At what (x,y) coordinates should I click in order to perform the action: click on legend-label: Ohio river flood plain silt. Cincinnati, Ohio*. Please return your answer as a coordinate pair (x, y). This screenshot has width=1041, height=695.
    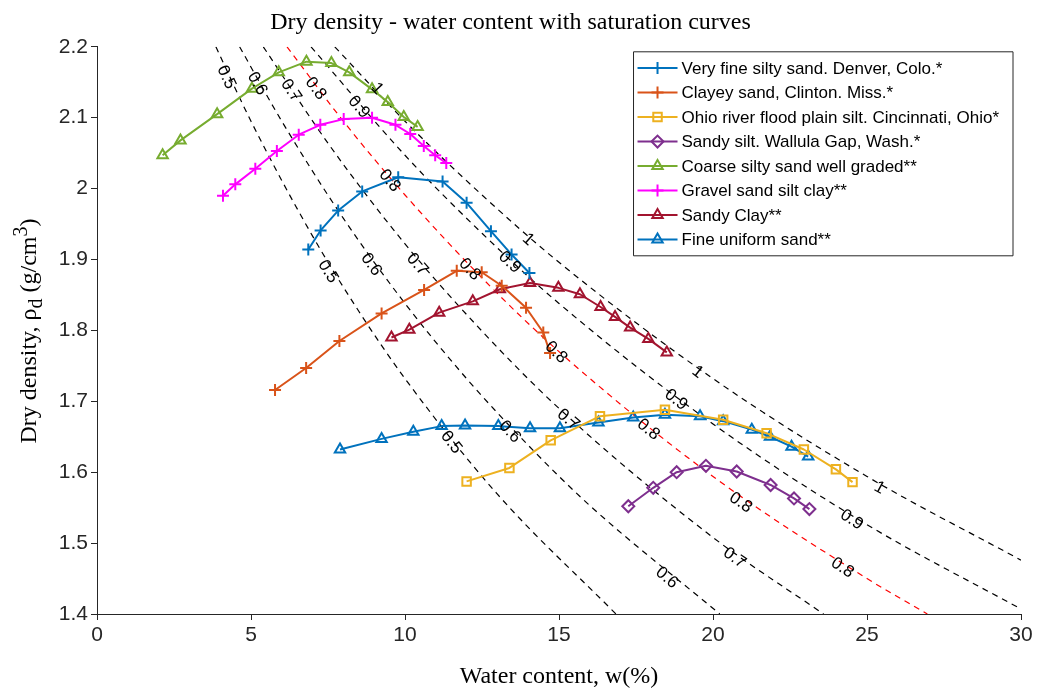
    Looking at the image, I should click on (840, 117).